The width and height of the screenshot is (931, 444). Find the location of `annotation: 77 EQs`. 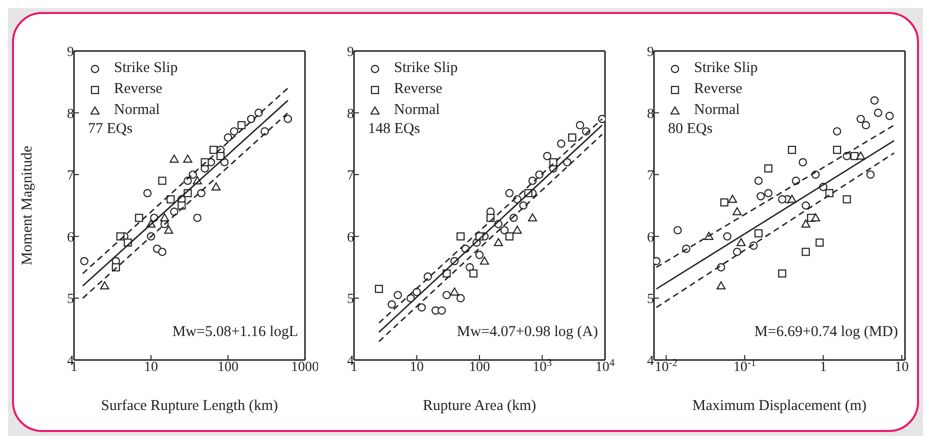

annotation: 77 EQs is located at coordinates (110, 129).